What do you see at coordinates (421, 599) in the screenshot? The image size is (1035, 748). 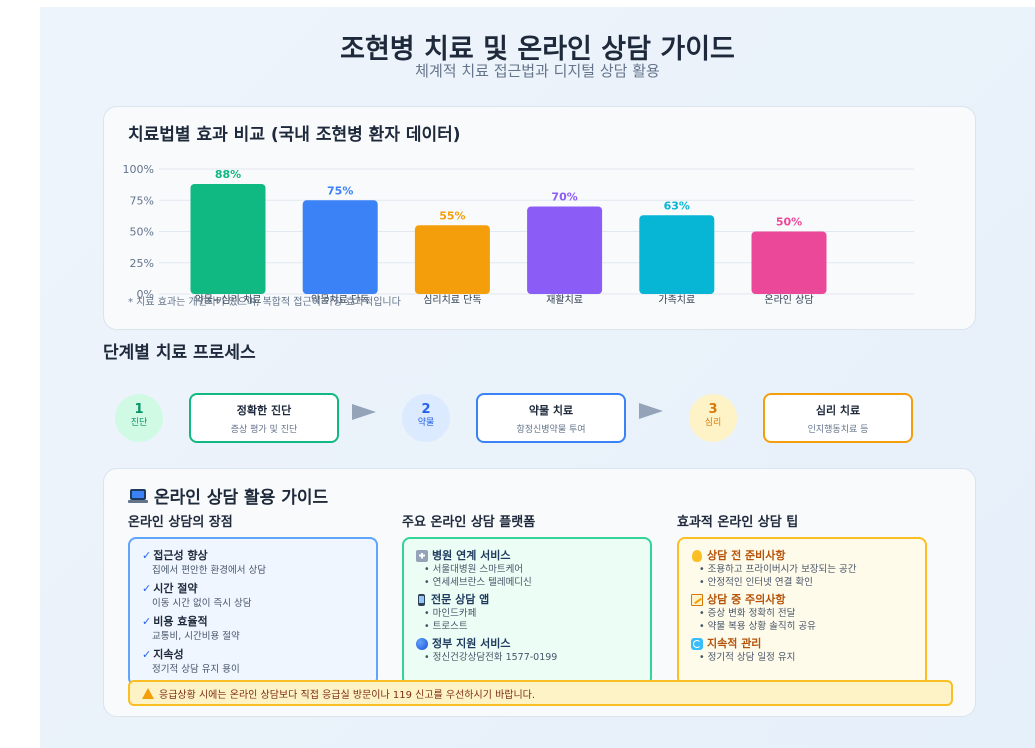 I see `mobile-phone-icon` at bounding box center [421, 599].